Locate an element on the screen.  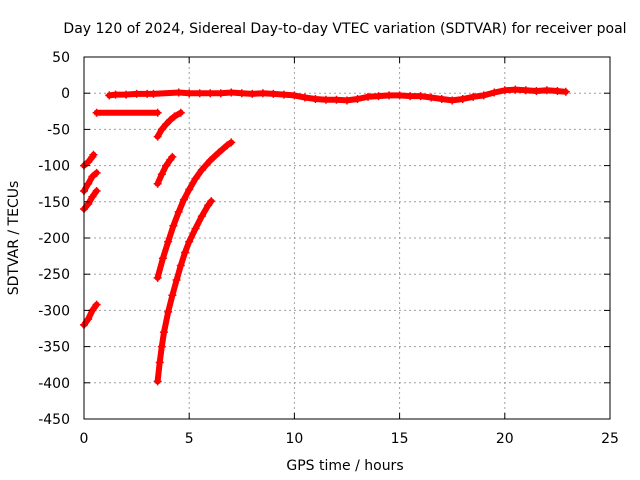
y-tick-label: 50 is located at coordinates (61, 58).